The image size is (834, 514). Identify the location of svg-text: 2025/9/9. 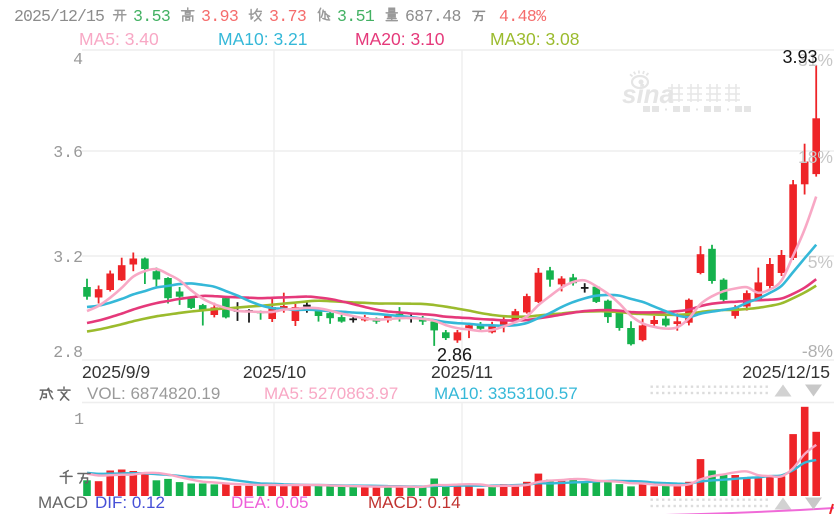
(116, 372).